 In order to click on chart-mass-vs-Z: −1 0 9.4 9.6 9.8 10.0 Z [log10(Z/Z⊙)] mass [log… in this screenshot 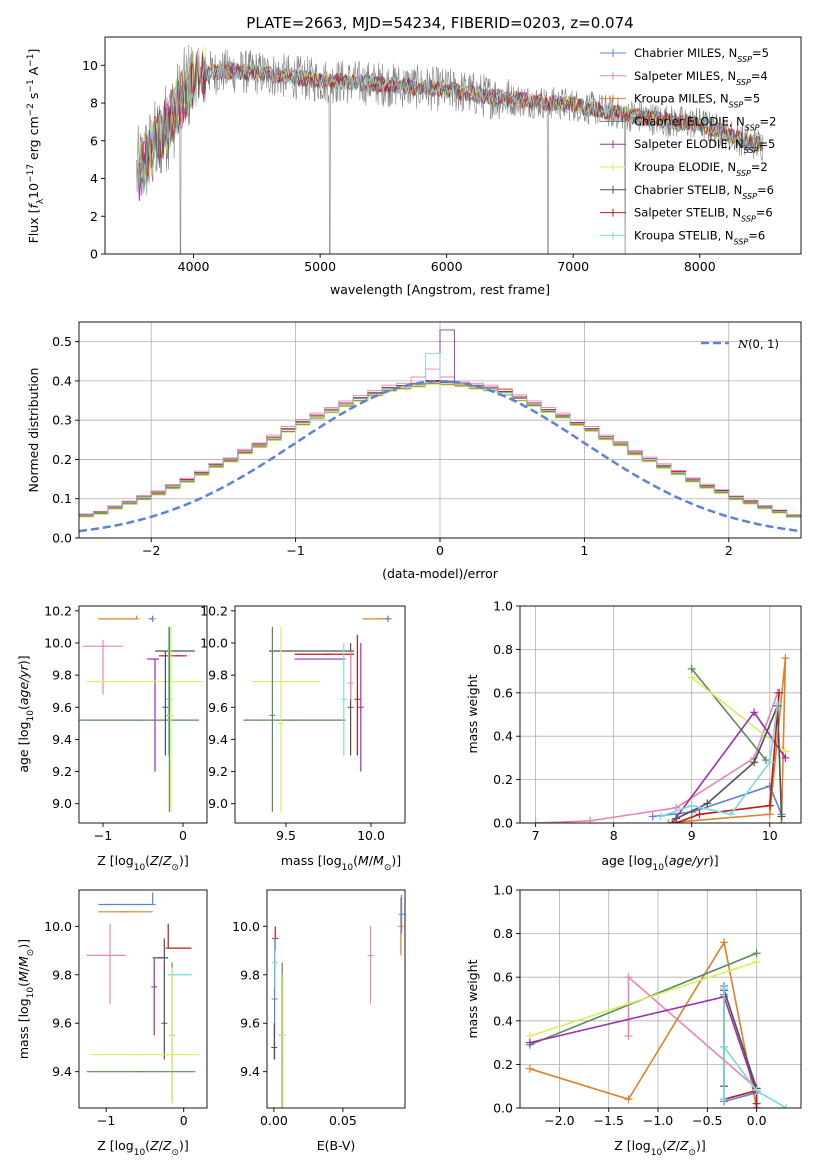, I will do `click(112, 1023)`.